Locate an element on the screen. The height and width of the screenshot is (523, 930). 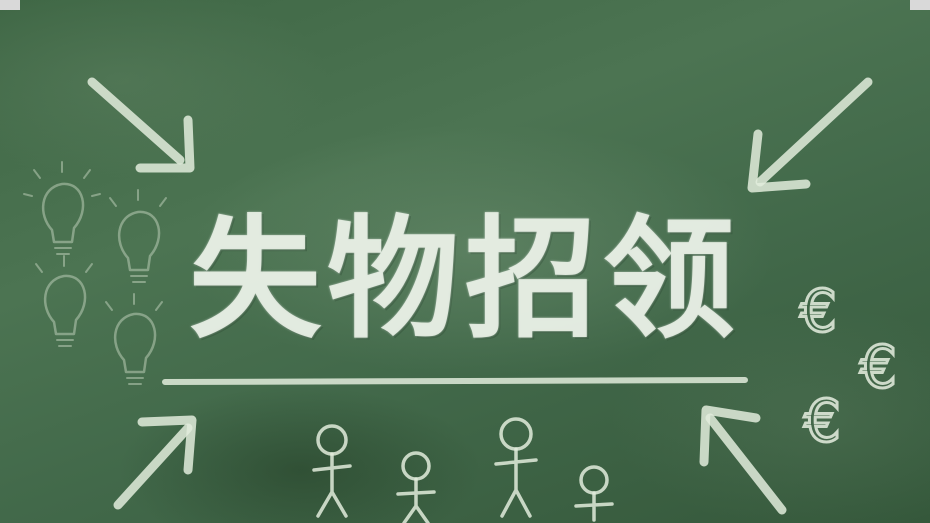
frame-corner-right is located at coordinates (920, 5).